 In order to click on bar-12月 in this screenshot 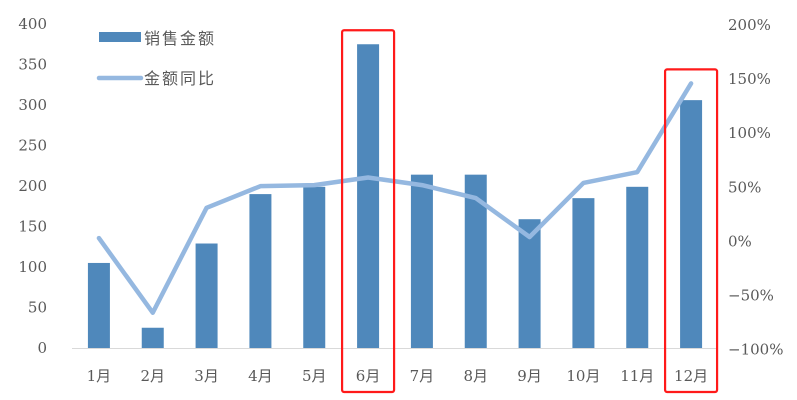, I will do `click(691, 224)`.